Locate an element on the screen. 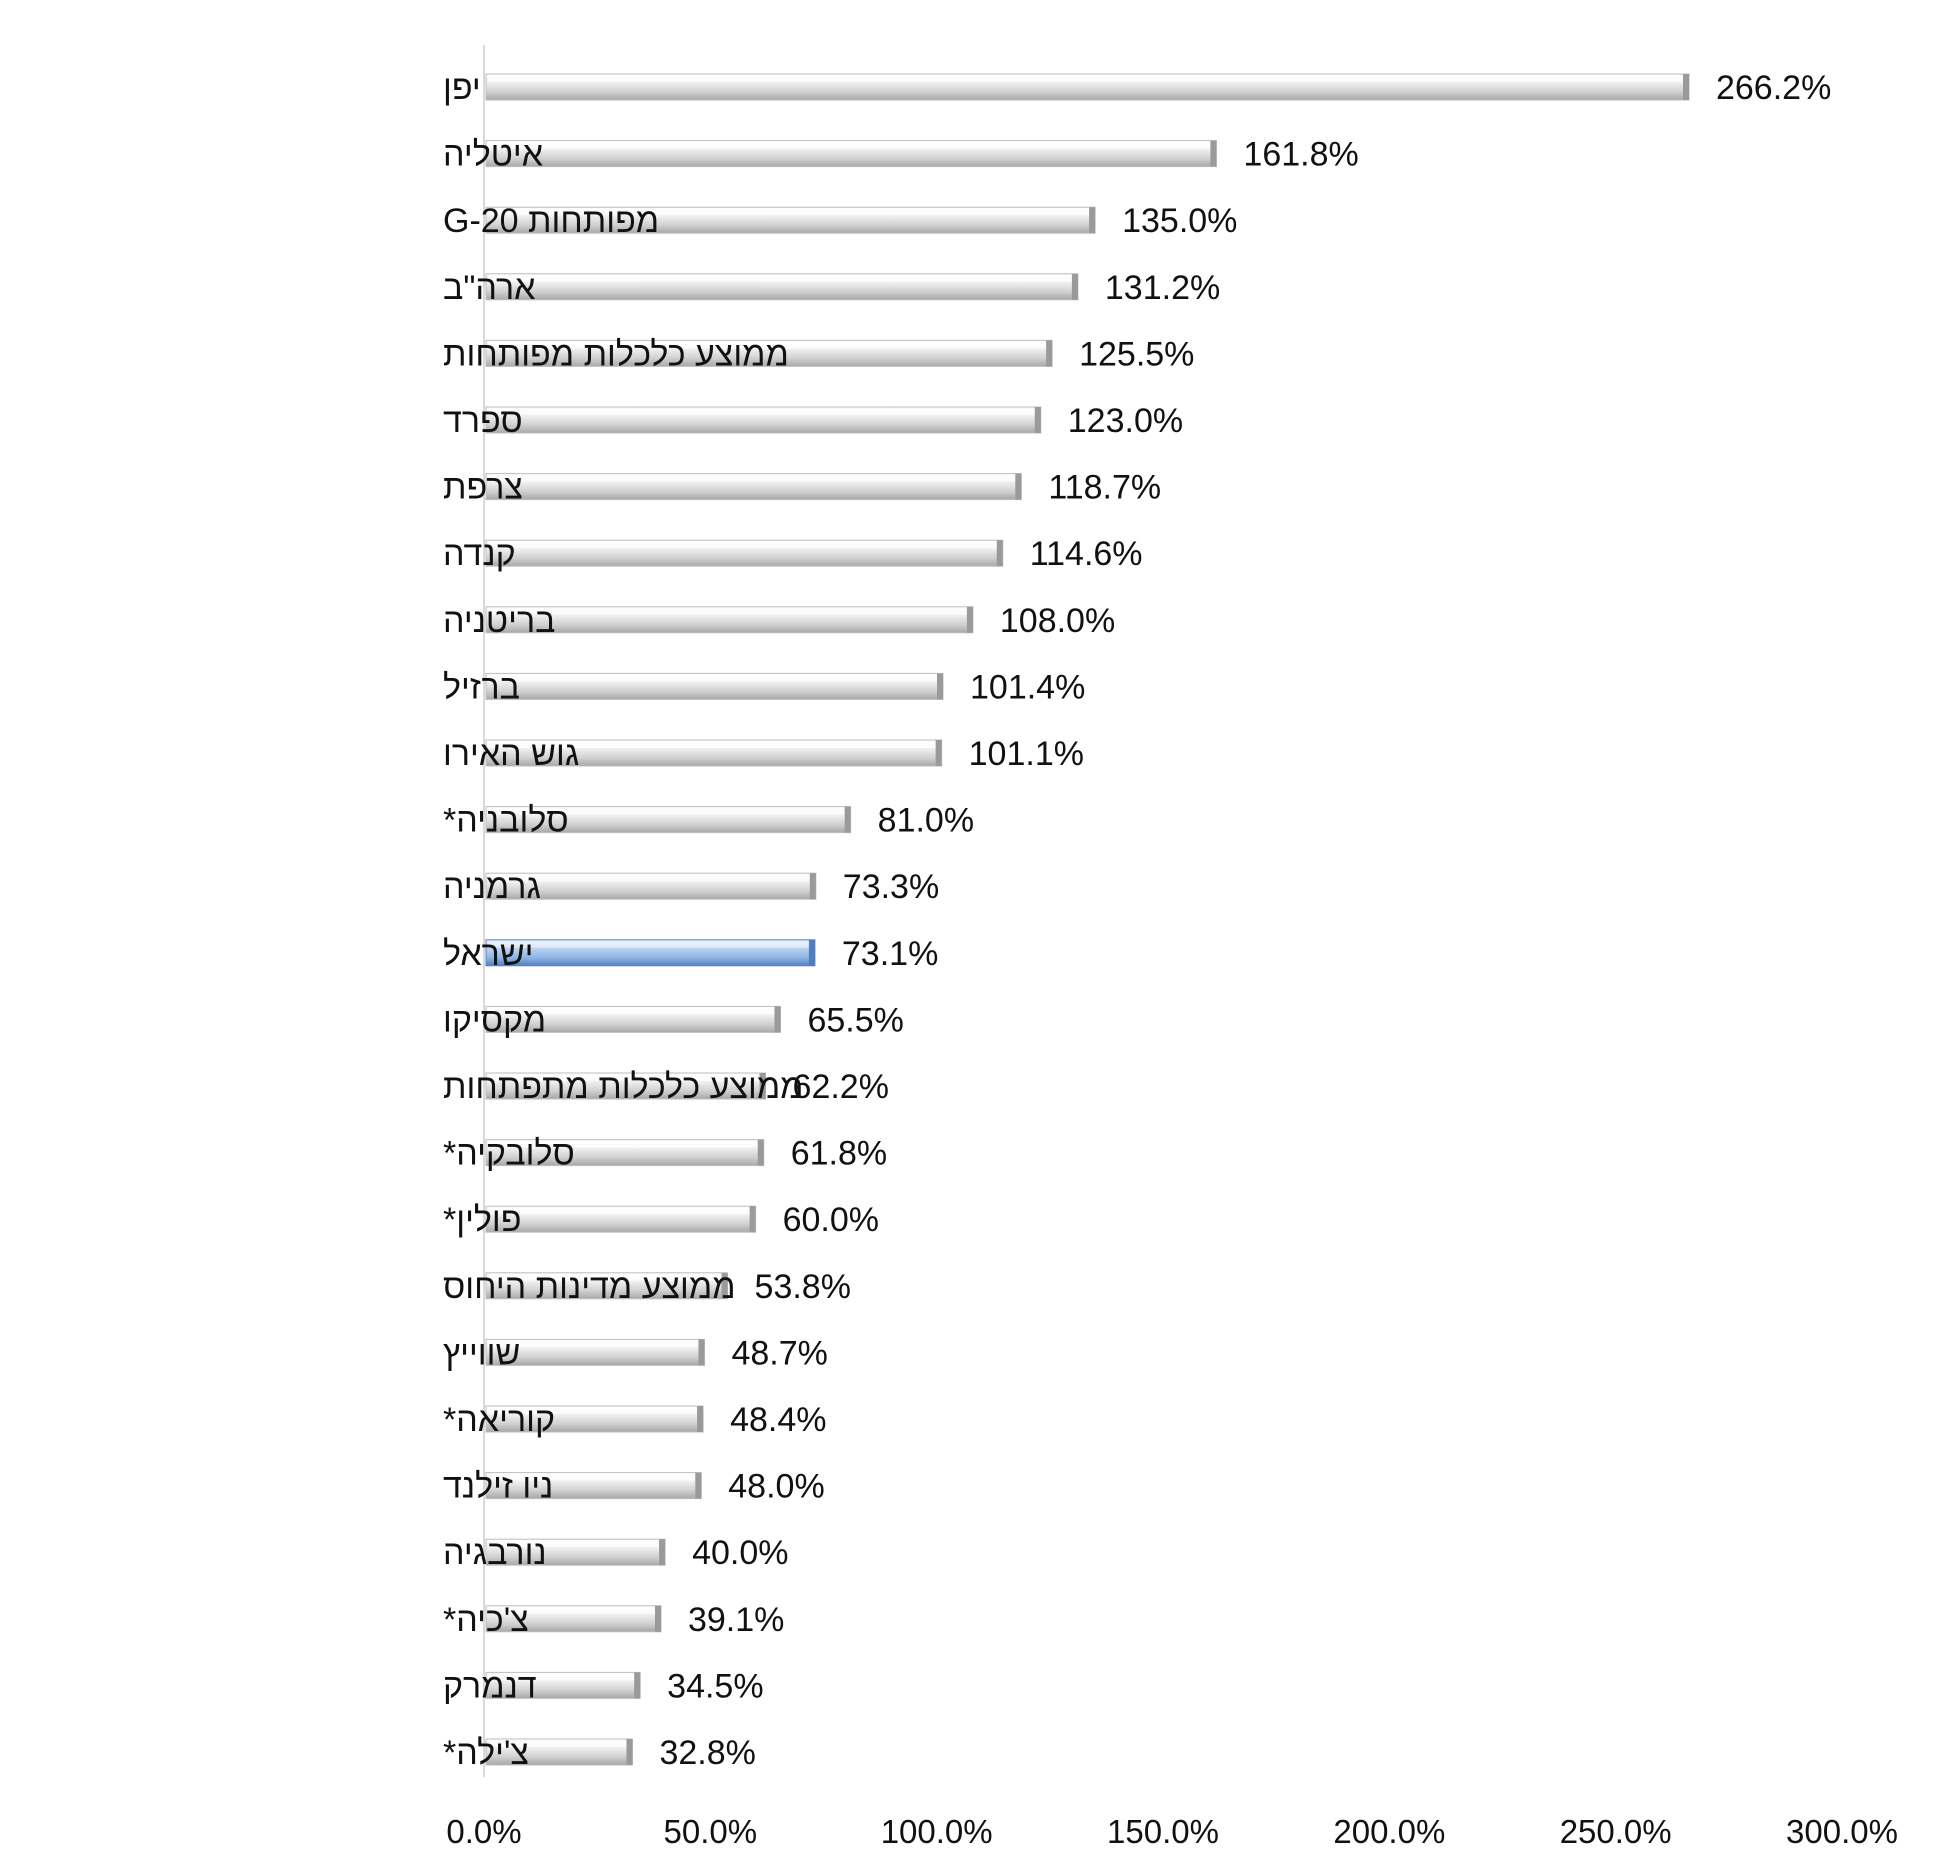  value-label: 125.5% is located at coordinates (1136, 354).